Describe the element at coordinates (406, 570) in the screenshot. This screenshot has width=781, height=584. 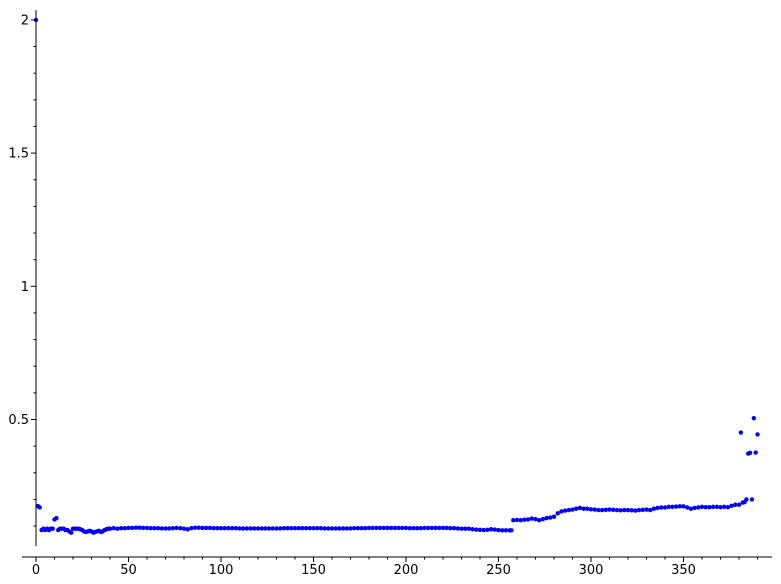
I see `x-tick-label: 200` at that location.